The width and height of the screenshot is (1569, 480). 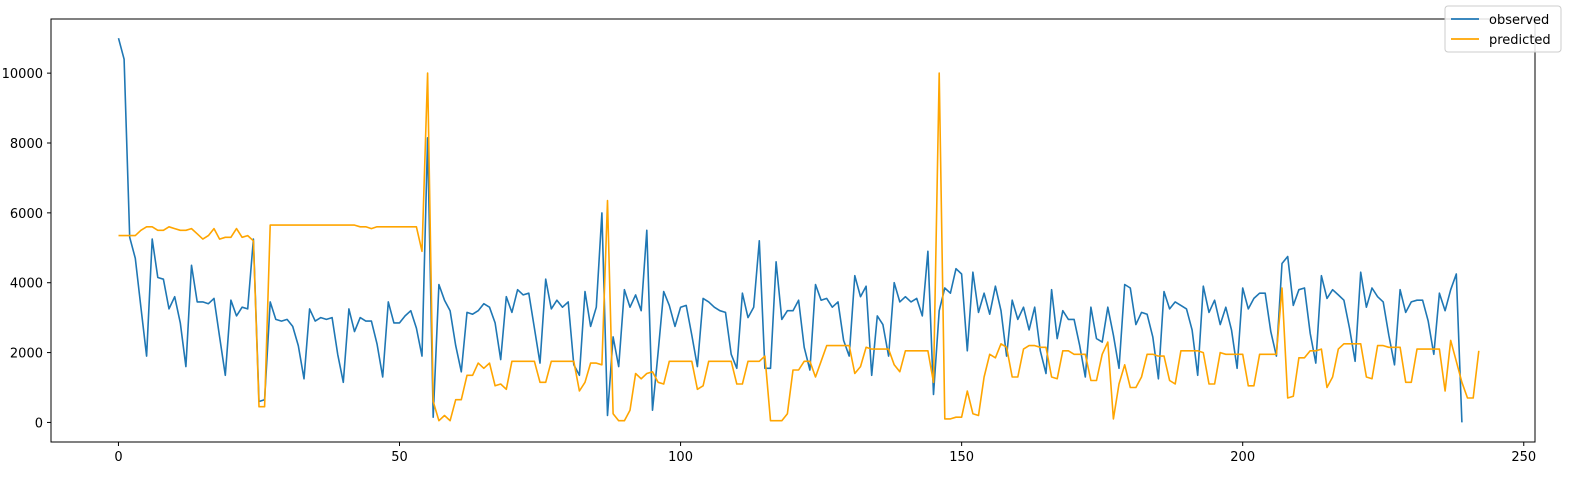 What do you see at coordinates (26, 249) in the screenshot?
I see `y-axis: 0 2000 4000 6000 8000 10000` at bounding box center [26, 249].